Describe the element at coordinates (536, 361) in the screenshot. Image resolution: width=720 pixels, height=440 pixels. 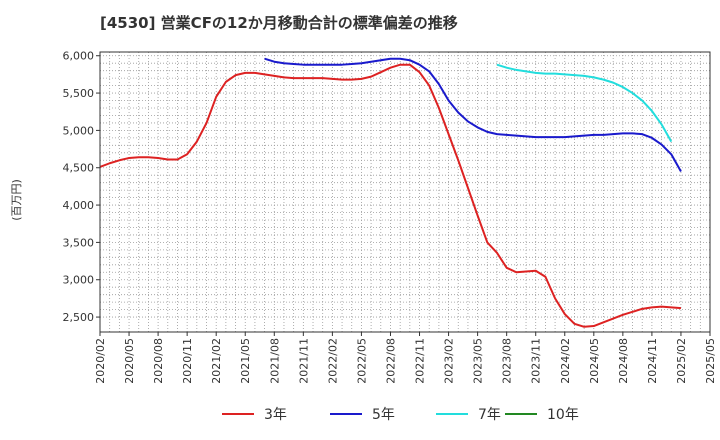
I see `x-tick-label: 2023/11` at that location.